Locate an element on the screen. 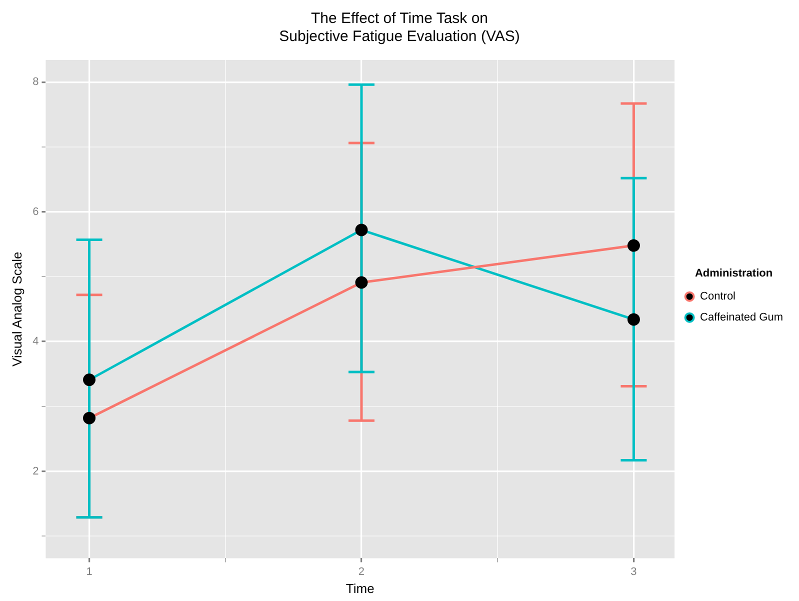 This screenshot has height=601, width=799. legend-label: Control is located at coordinates (718, 296).